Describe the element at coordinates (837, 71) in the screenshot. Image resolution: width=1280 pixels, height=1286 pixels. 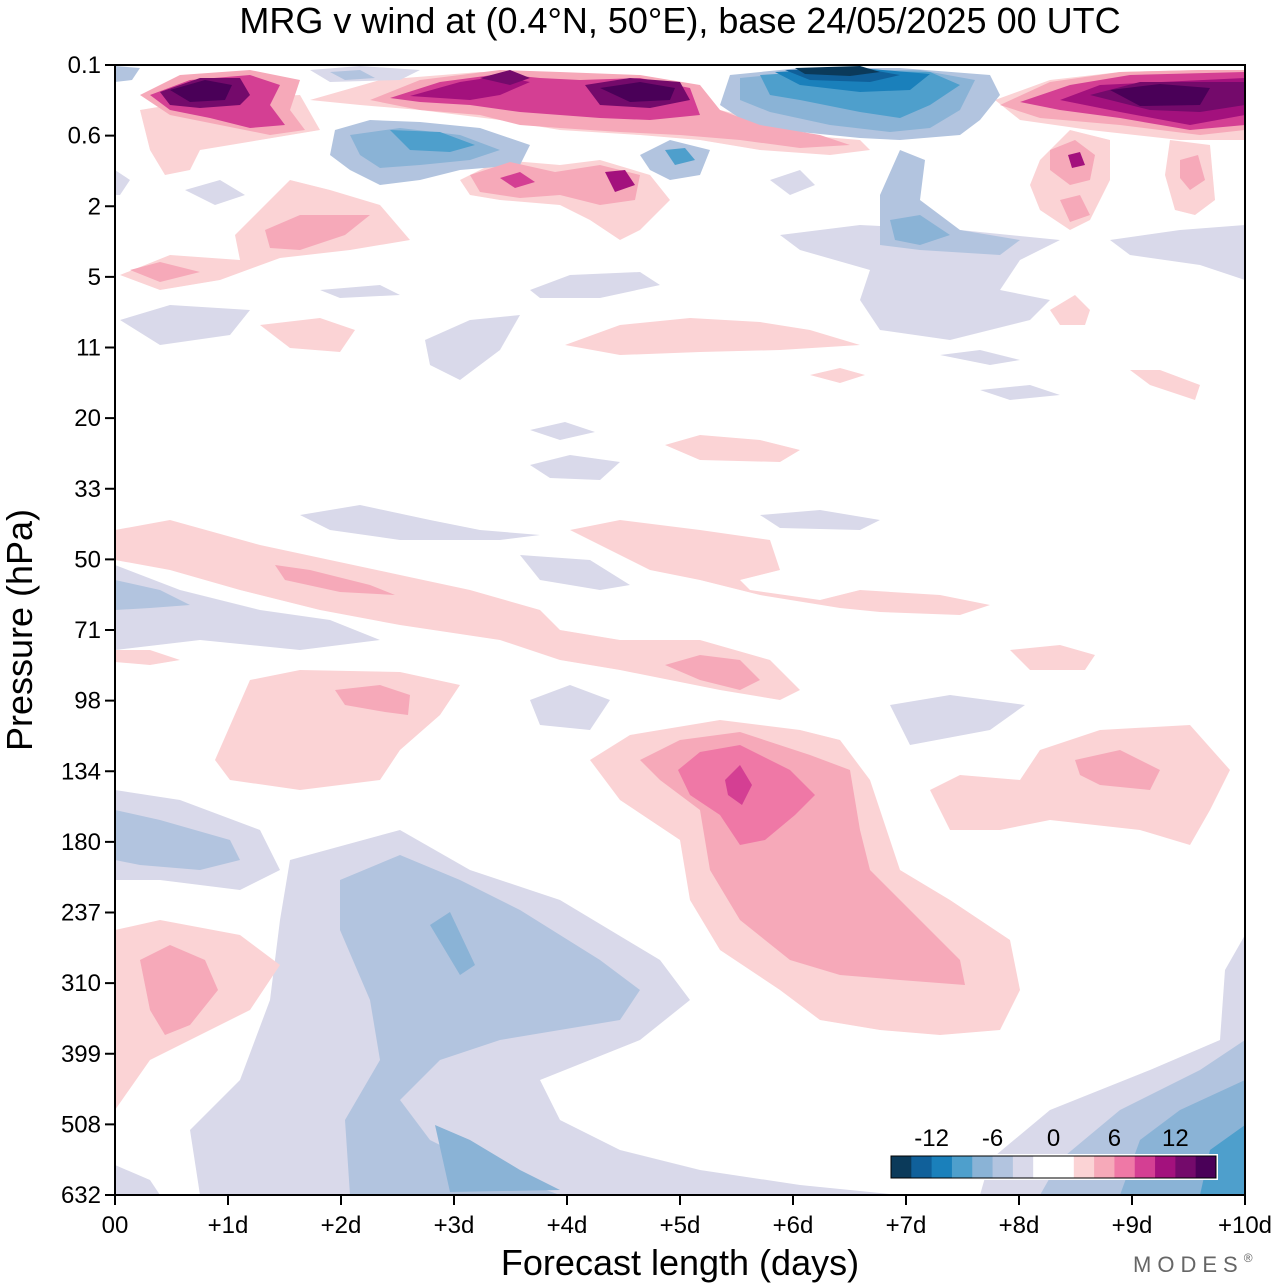
I see `contour-neg-upper-c6` at that location.